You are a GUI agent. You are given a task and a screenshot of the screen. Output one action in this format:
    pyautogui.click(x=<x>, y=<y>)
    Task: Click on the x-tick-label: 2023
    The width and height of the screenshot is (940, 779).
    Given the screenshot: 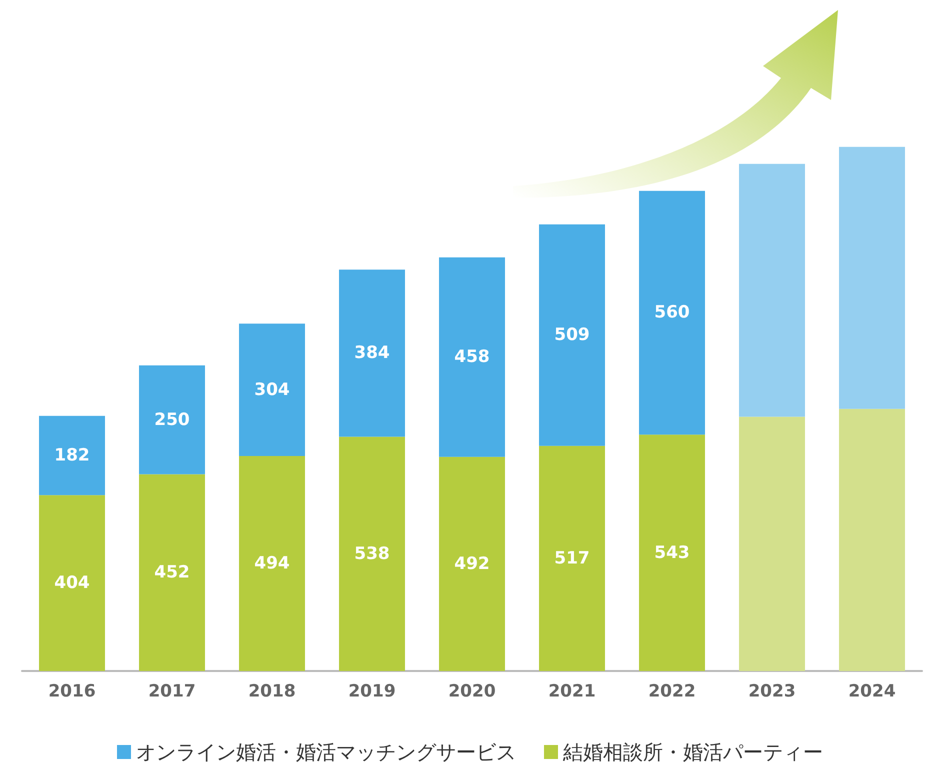 What is the action you would take?
    pyautogui.click(x=772, y=692)
    